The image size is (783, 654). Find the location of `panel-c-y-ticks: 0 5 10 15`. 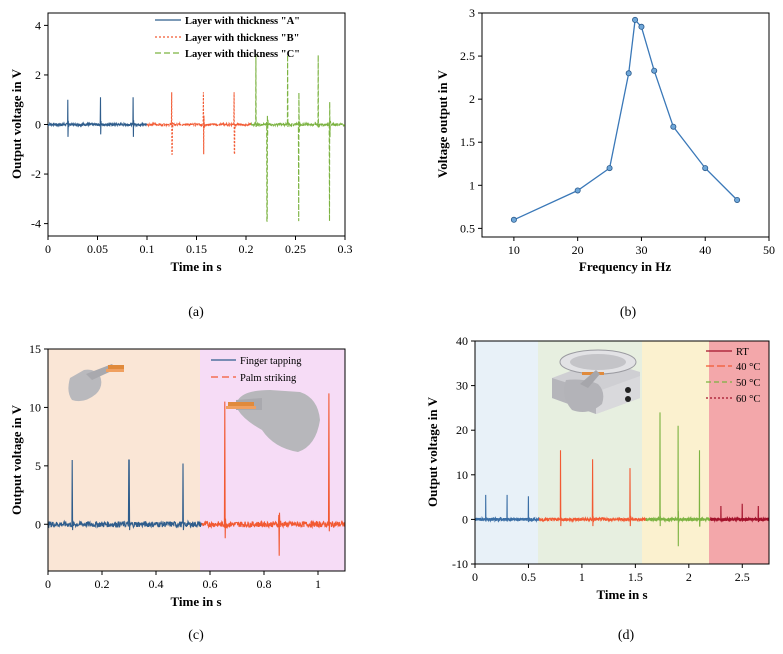

panel-c-y-ticks: 0 5 10 15 is located at coordinates (38, 436).